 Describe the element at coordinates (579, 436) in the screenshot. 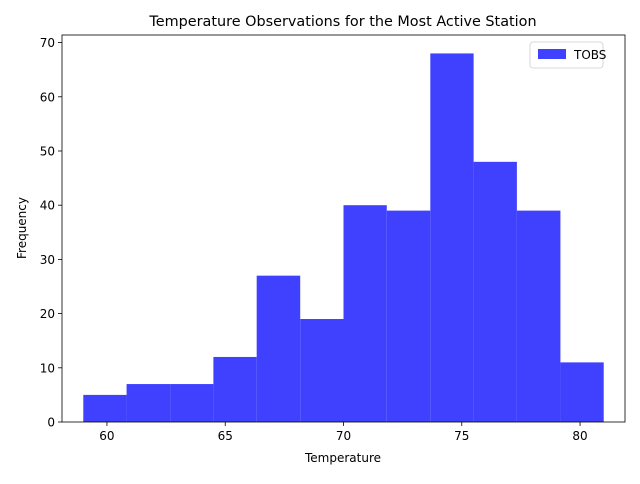

I see `x-tick-label: 80` at that location.